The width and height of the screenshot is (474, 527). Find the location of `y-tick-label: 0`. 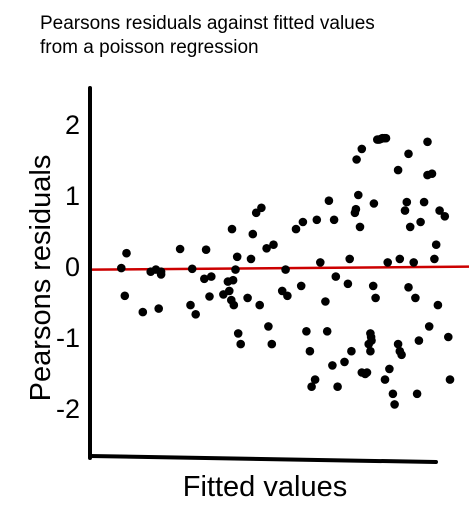

y-tick-label: 0 is located at coordinates (72, 267).